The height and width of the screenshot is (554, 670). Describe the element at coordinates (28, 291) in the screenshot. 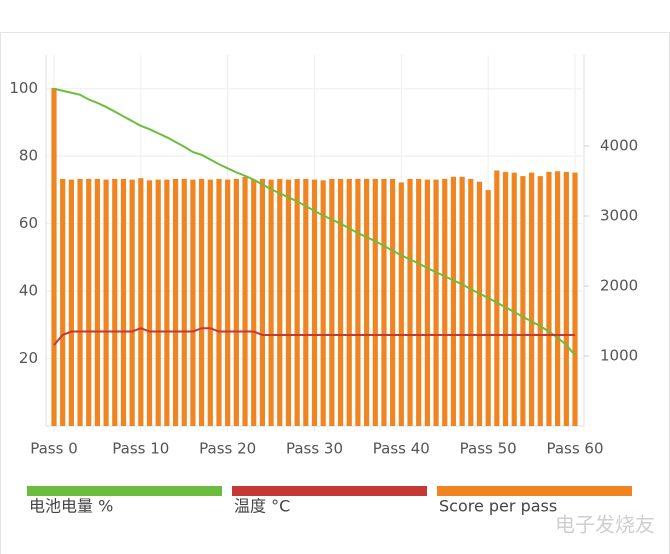

I see `y-tick-label: 40` at that location.